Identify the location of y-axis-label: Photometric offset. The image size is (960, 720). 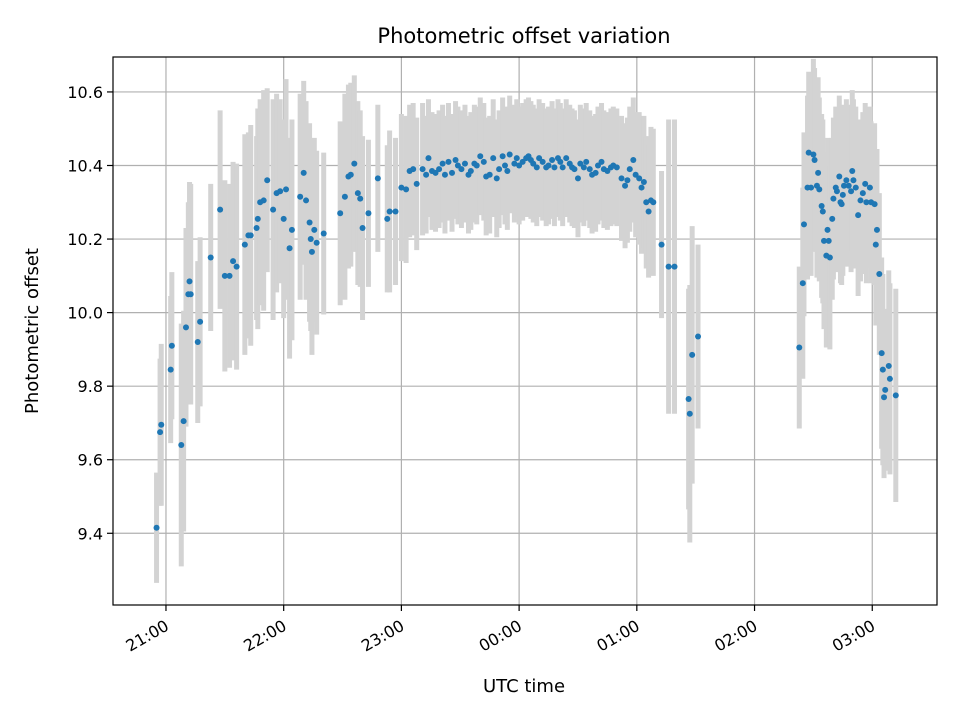
(32, 331).